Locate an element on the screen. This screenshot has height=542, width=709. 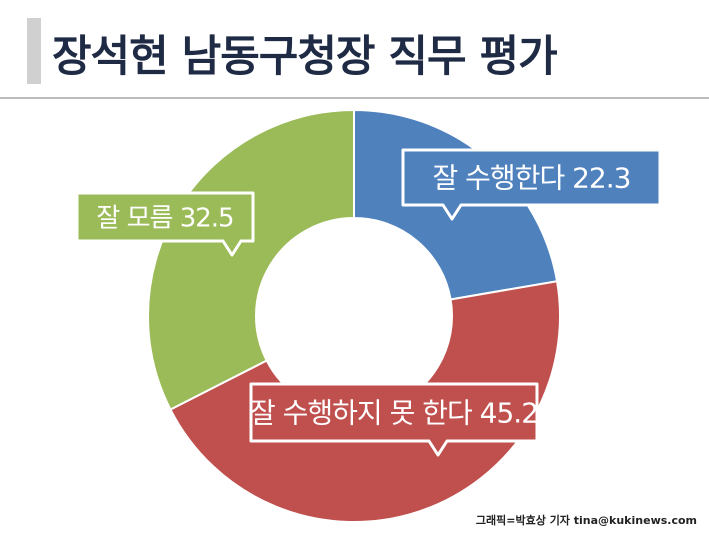
label-not-performing: 잘 수행하지 못 한다 45.2 is located at coordinates (394, 419).